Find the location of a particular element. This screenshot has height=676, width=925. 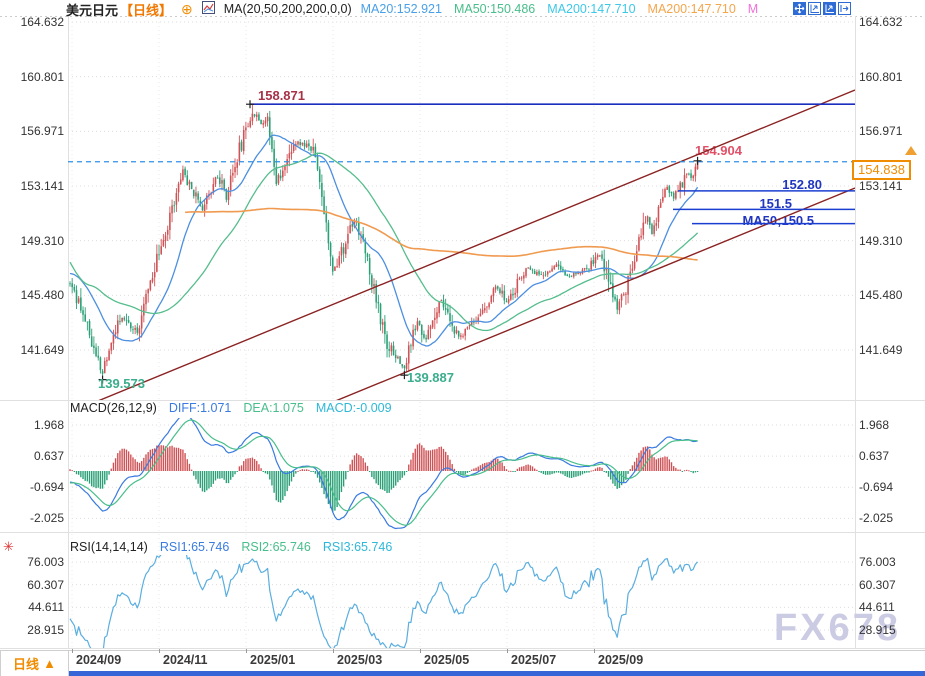

resistance-price-label: 158.871 is located at coordinates (281, 95).